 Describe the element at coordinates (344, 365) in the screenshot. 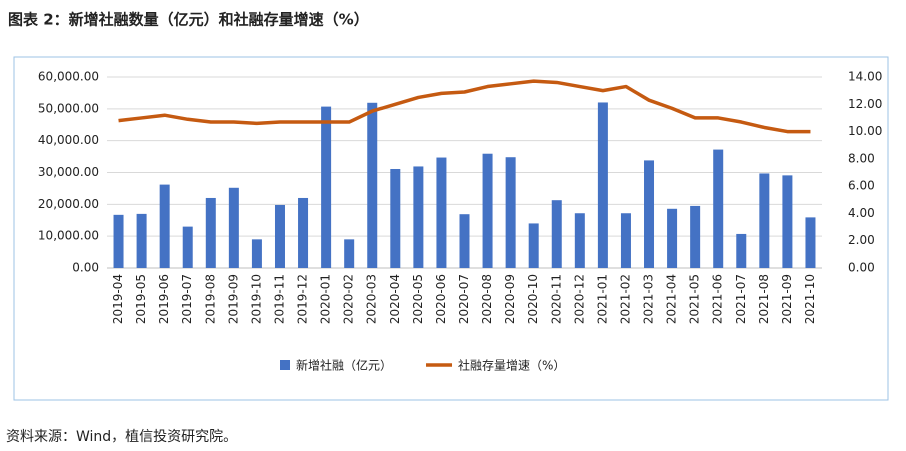

I see `legend-label: 新增社融（亿元）` at that location.